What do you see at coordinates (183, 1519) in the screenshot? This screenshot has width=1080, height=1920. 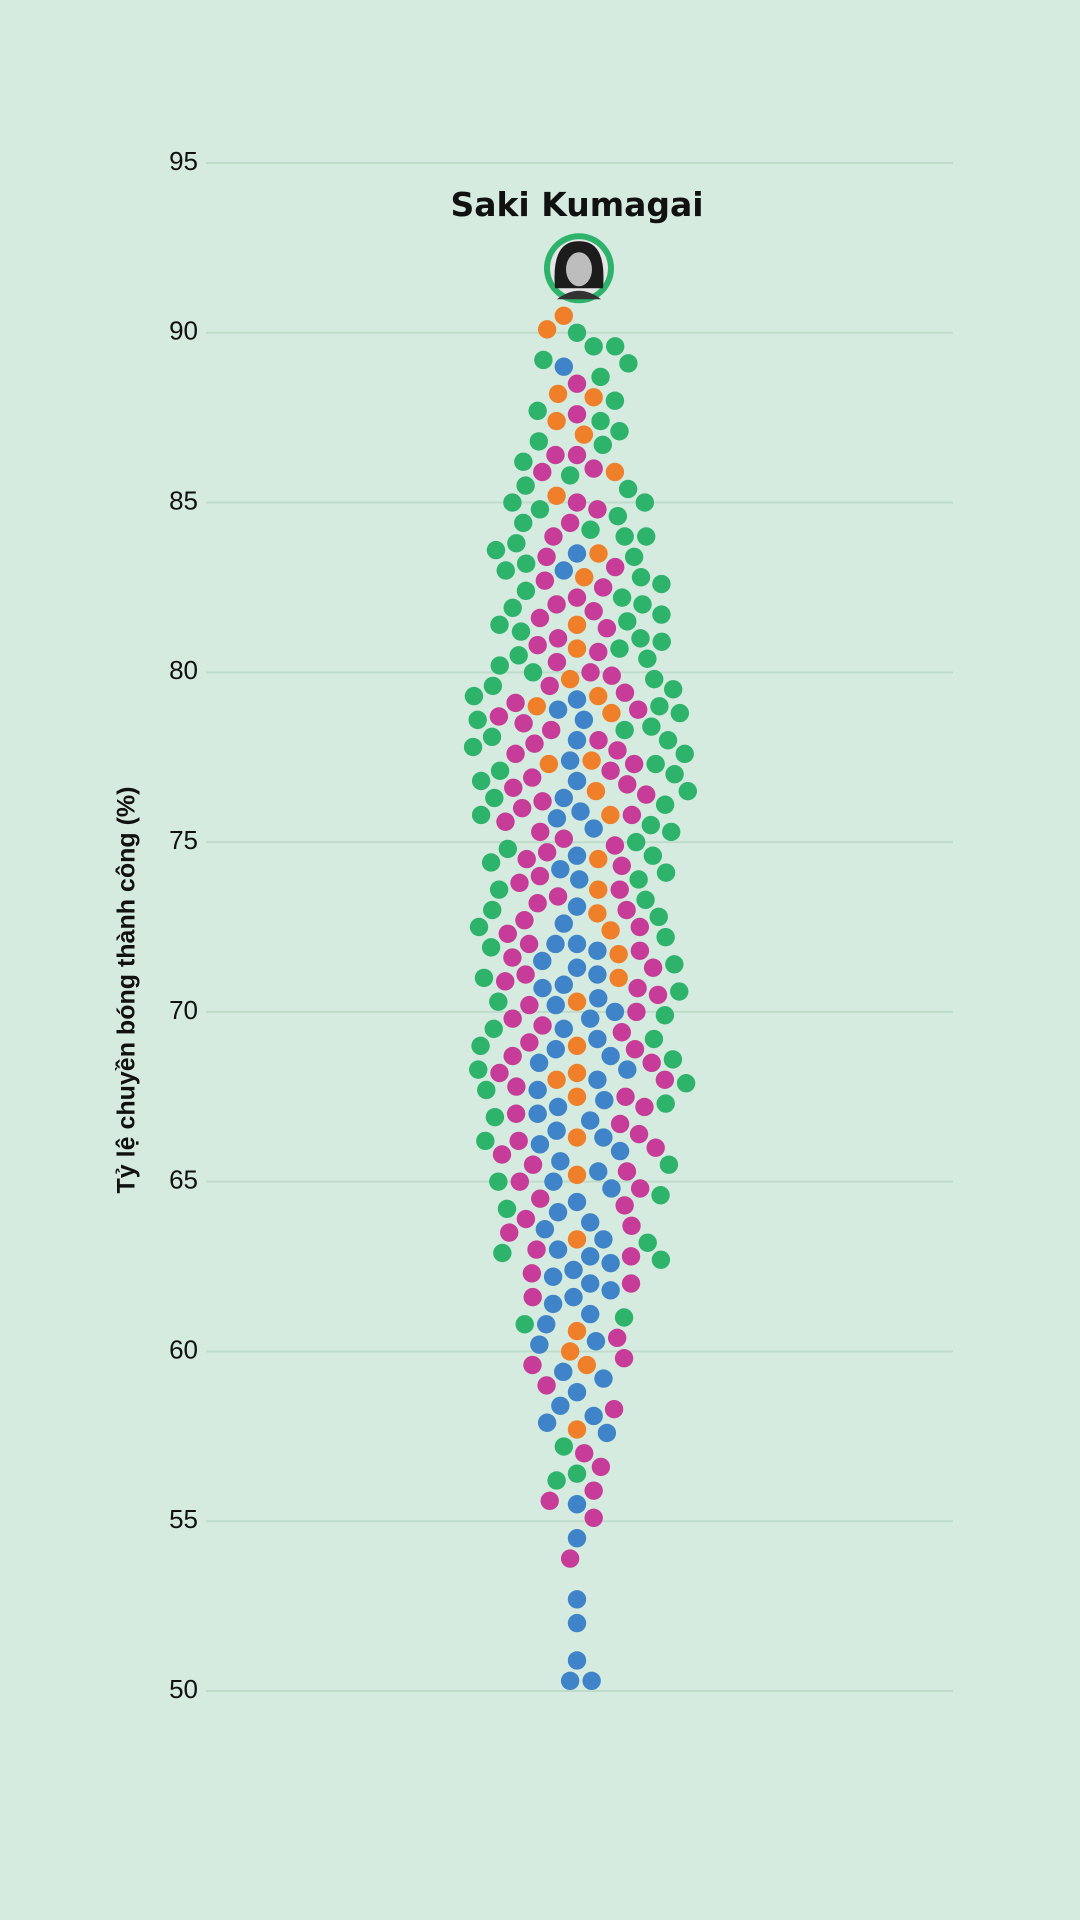 I see `y-tick-label: 55` at bounding box center [183, 1519].